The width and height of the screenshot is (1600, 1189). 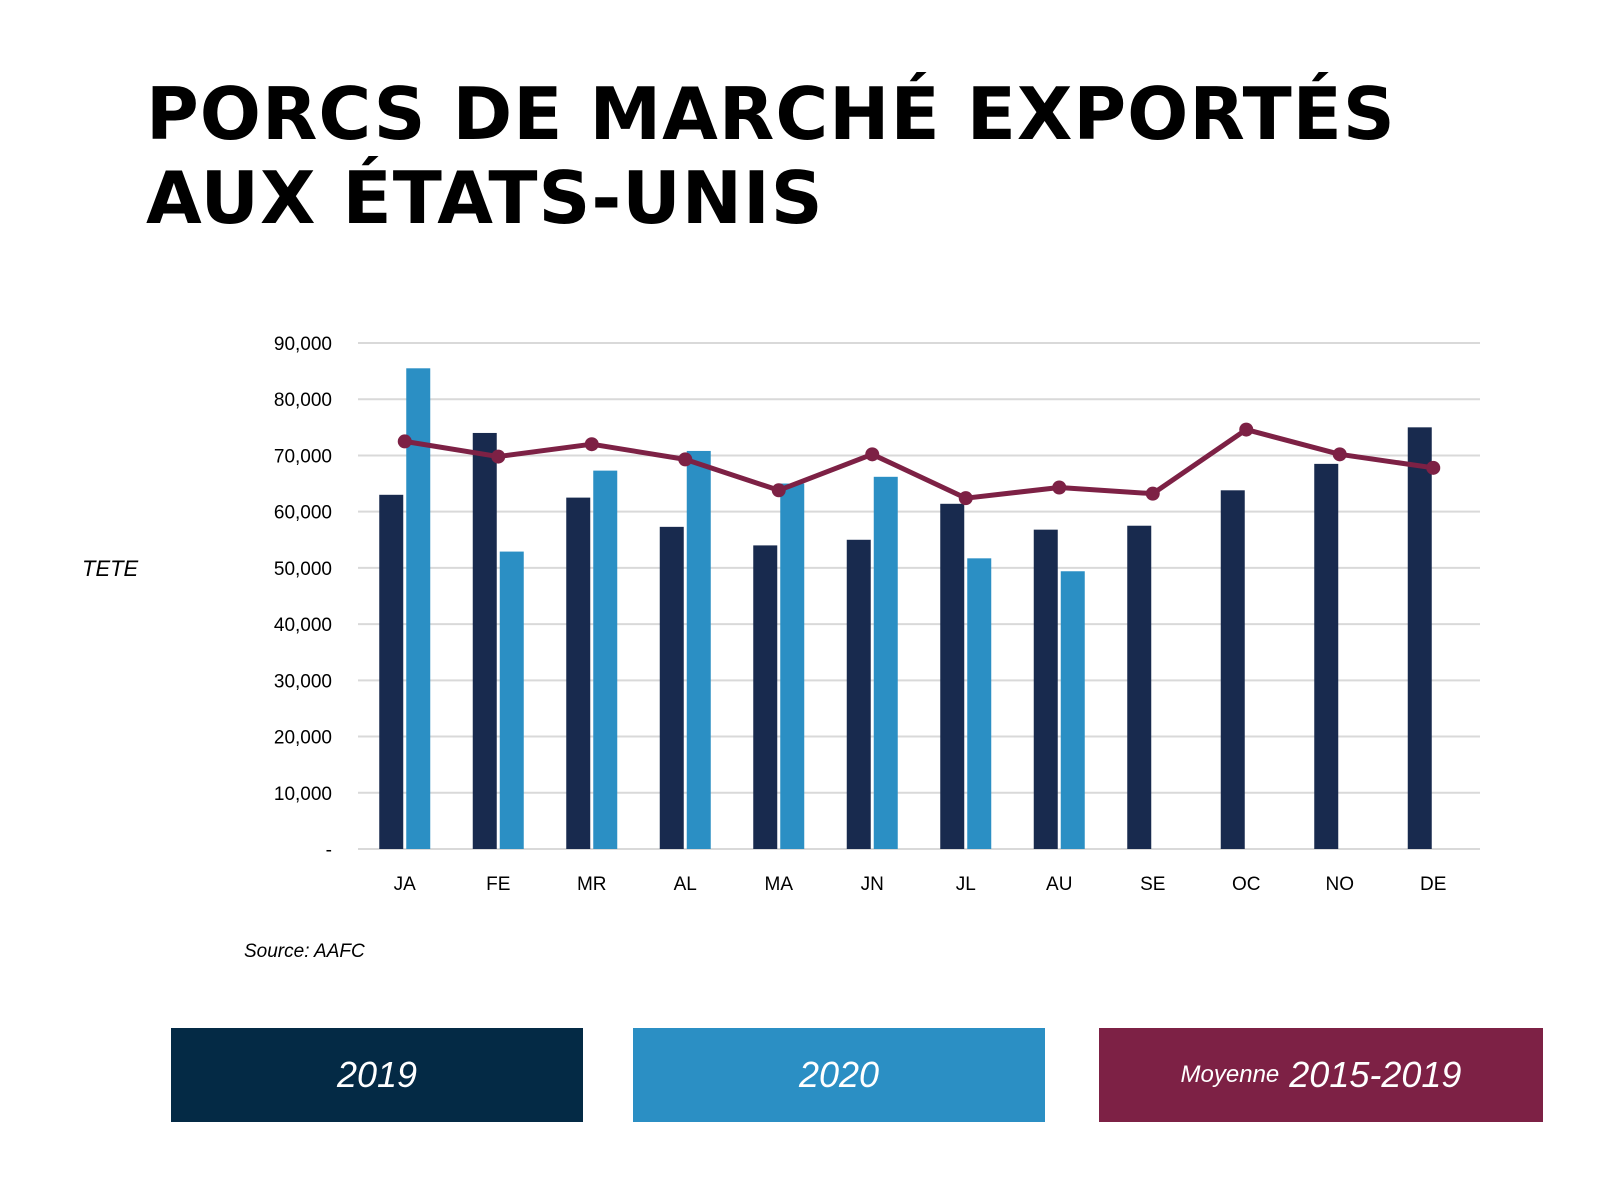 What do you see at coordinates (685, 884) in the screenshot?
I see `x-tick-label: AL` at bounding box center [685, 884].